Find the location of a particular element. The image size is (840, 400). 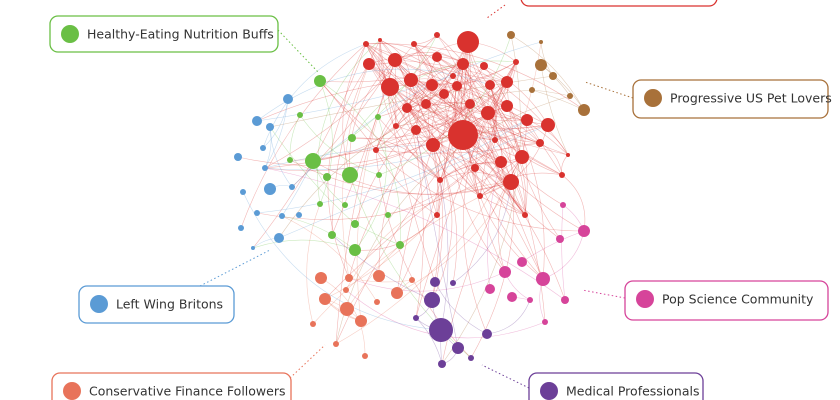

legend-label: Conservative Finance Followers is located at coordinates (187, 391).